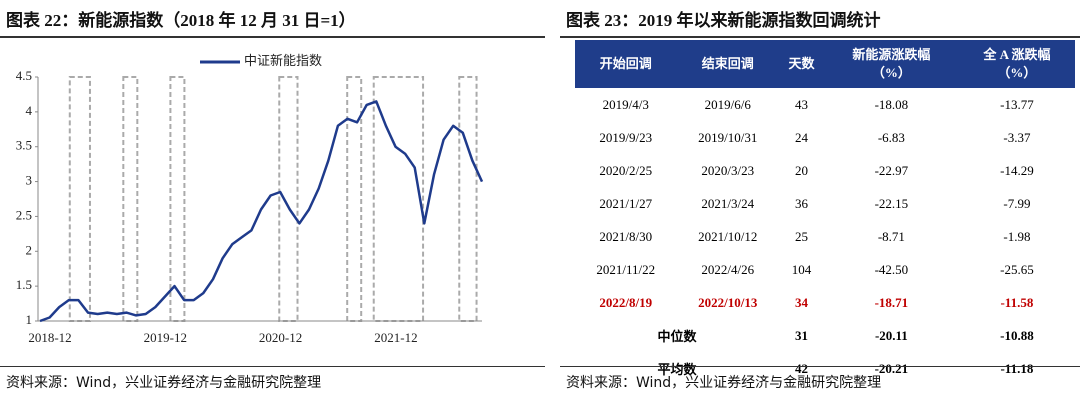  What do you see at coordinates (801, 236) in the screenshot?
I see `table-cell: 25` at bounding box center [801, 236].